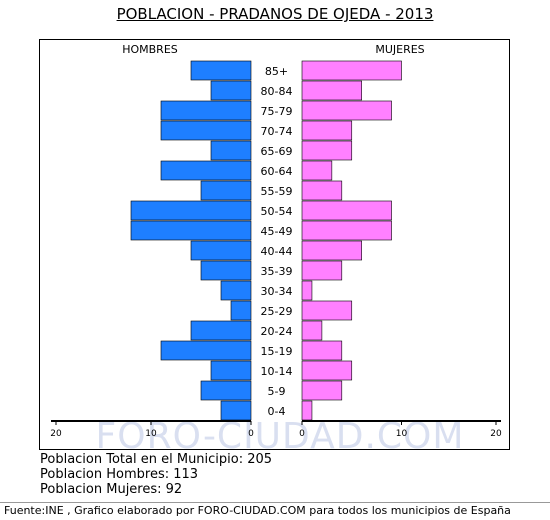 The width and height of the screenshot is (550, 520). I want to click on tick-left-10: 10, so click(151, 434).